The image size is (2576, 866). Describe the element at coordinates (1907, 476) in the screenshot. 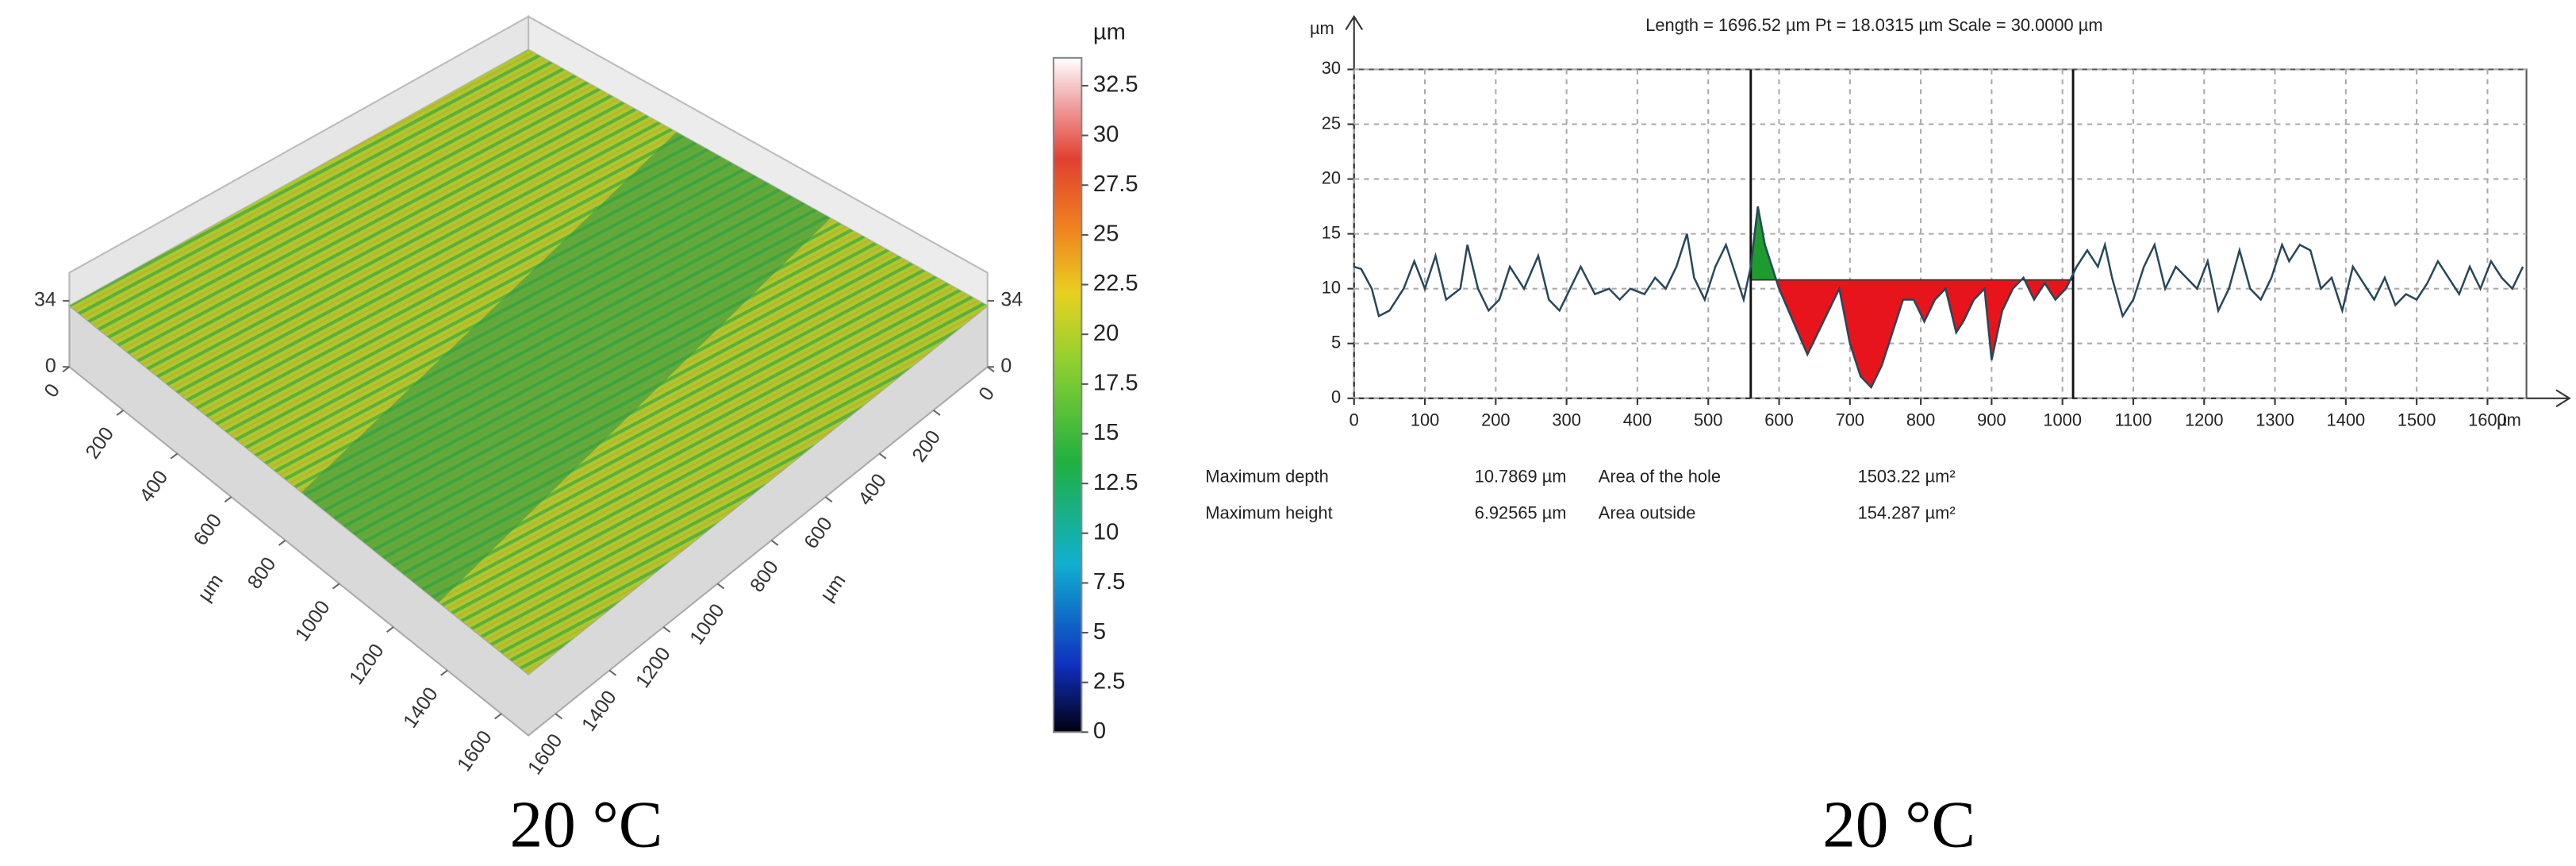

I see `stat-cell: 1503.22 µm²` at that location.